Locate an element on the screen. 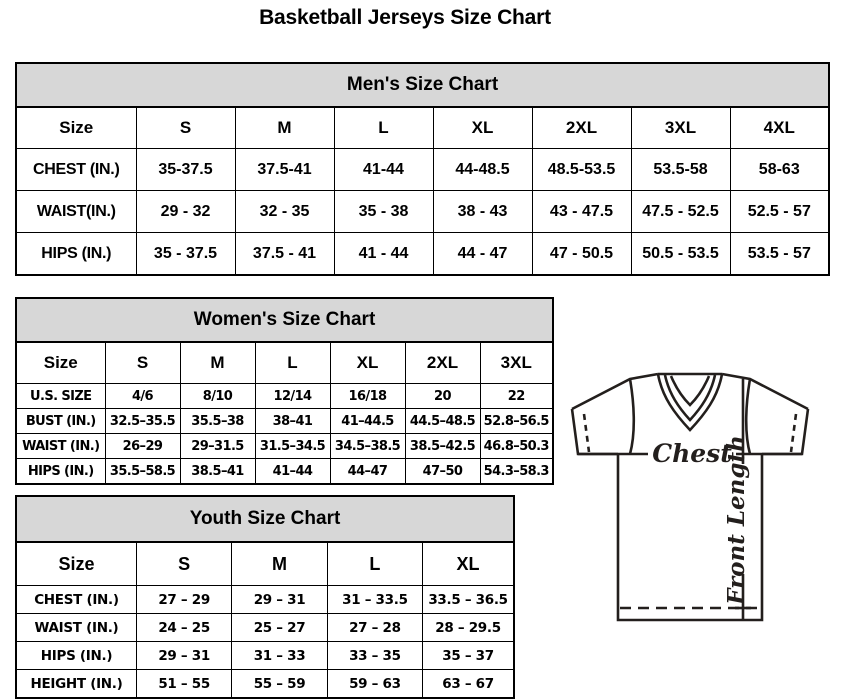 Image resolution: width=843 pixels, height=699 pixels. womens-col-header-xl: XL is located at coordinates (367, 362).